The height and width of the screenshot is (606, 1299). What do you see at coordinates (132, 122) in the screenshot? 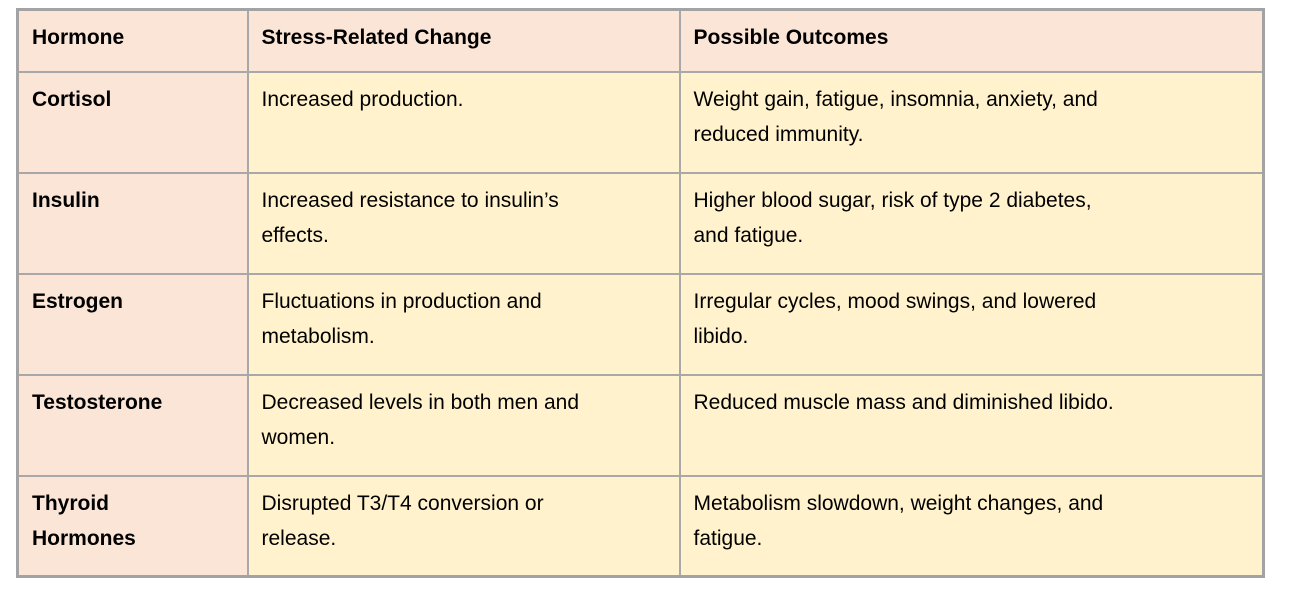
I see `cell-hormone: Cortisol` at bounding box center [132, 122].